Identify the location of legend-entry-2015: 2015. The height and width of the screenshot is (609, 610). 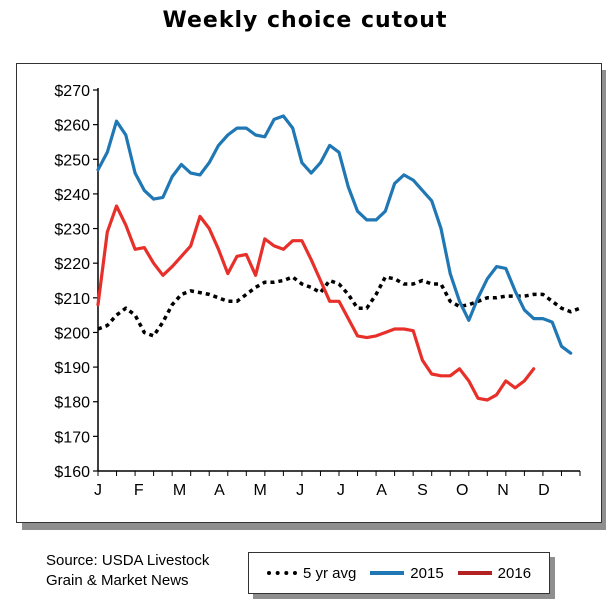
(407, 573).